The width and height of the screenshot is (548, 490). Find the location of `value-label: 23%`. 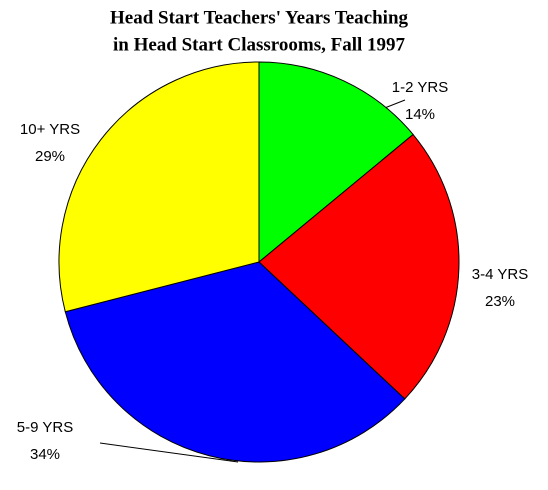

value-label: 23% is located at coordinates (500, 301).